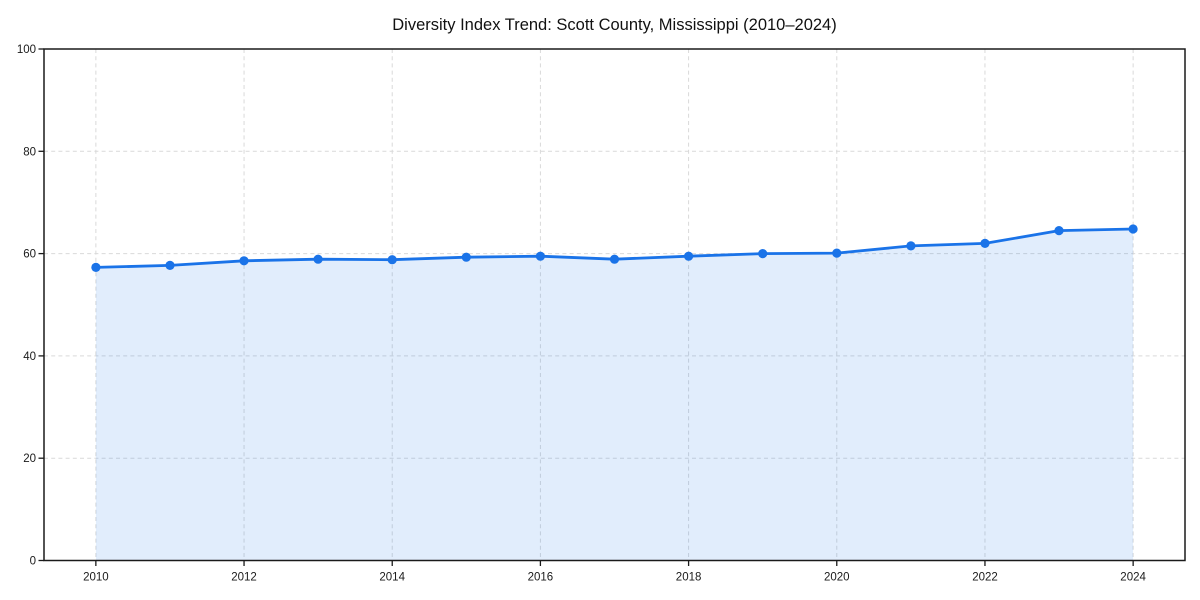  I want to click on y-tick-label: 40, so click(29, 357).